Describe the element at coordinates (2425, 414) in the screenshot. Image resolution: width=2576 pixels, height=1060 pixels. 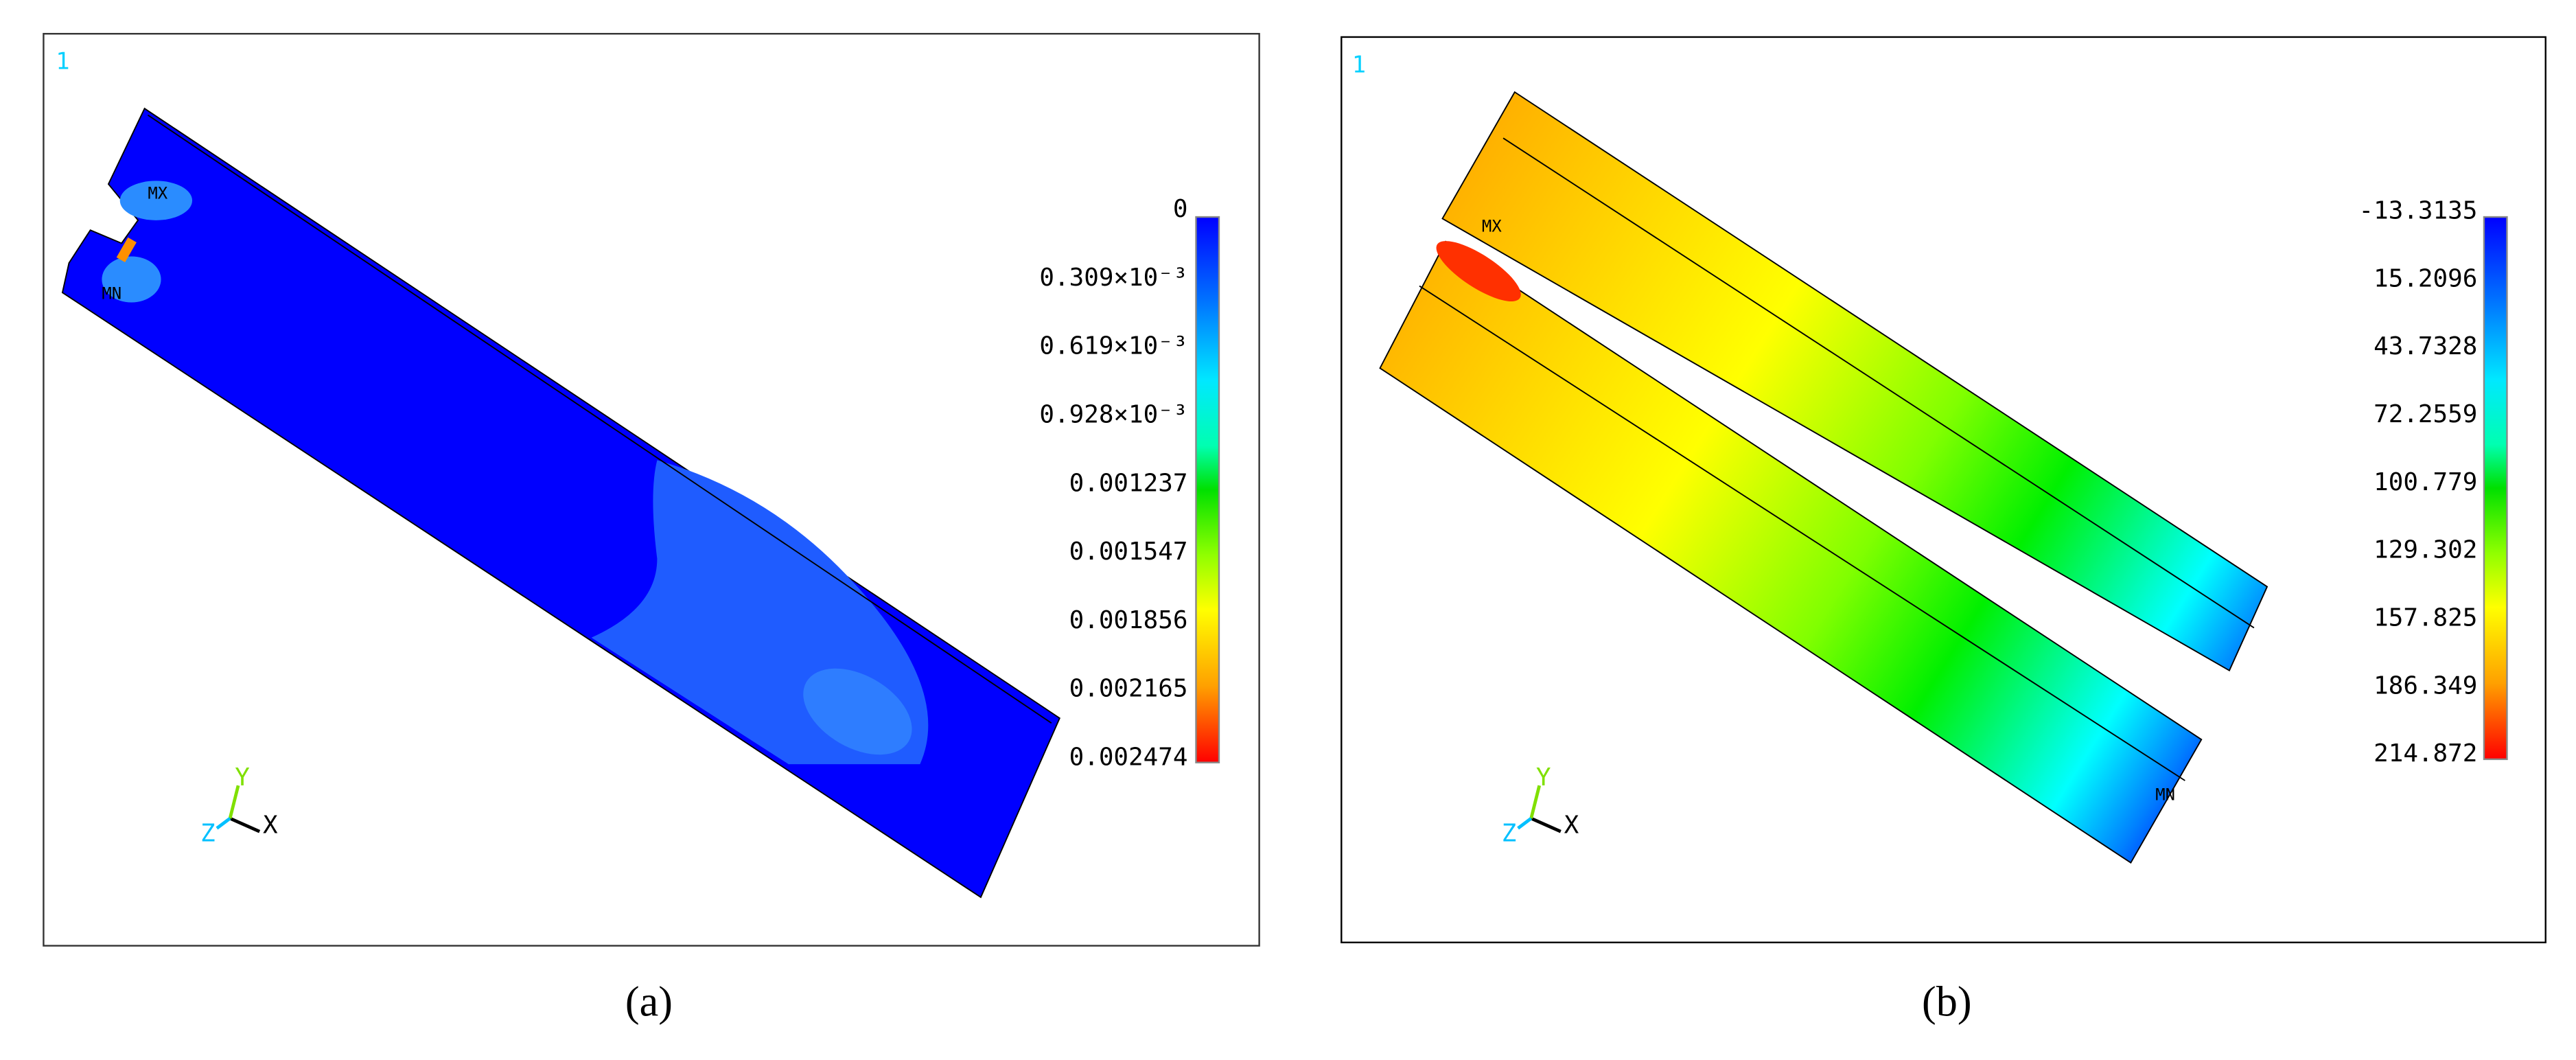
I see `legend-label: 72.2559` at that location.